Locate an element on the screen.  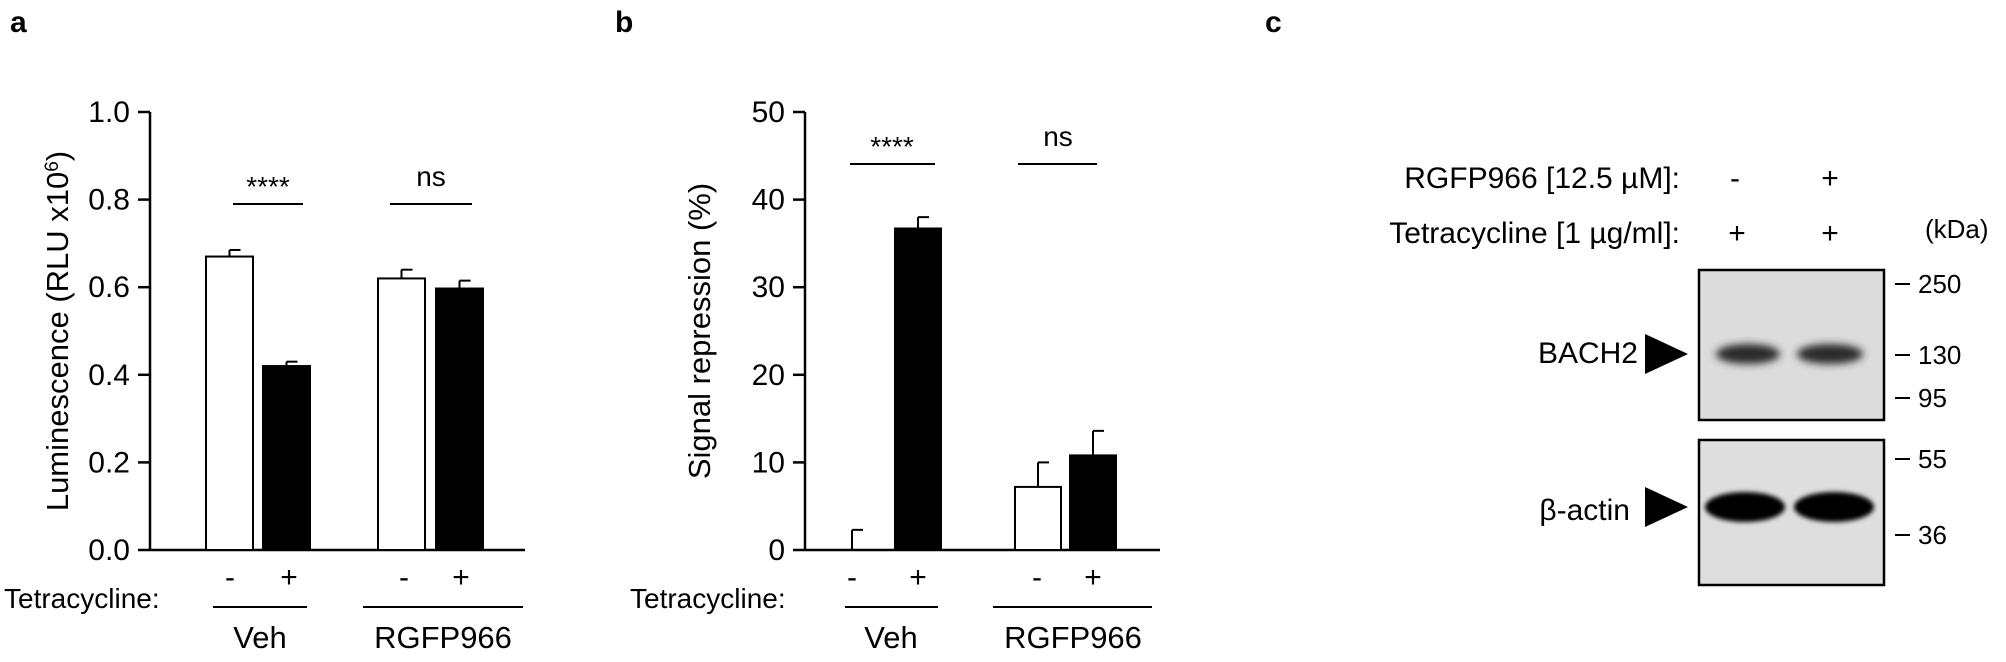
kda-unit-label: (kDa) is located at coordinates (1957, 229).